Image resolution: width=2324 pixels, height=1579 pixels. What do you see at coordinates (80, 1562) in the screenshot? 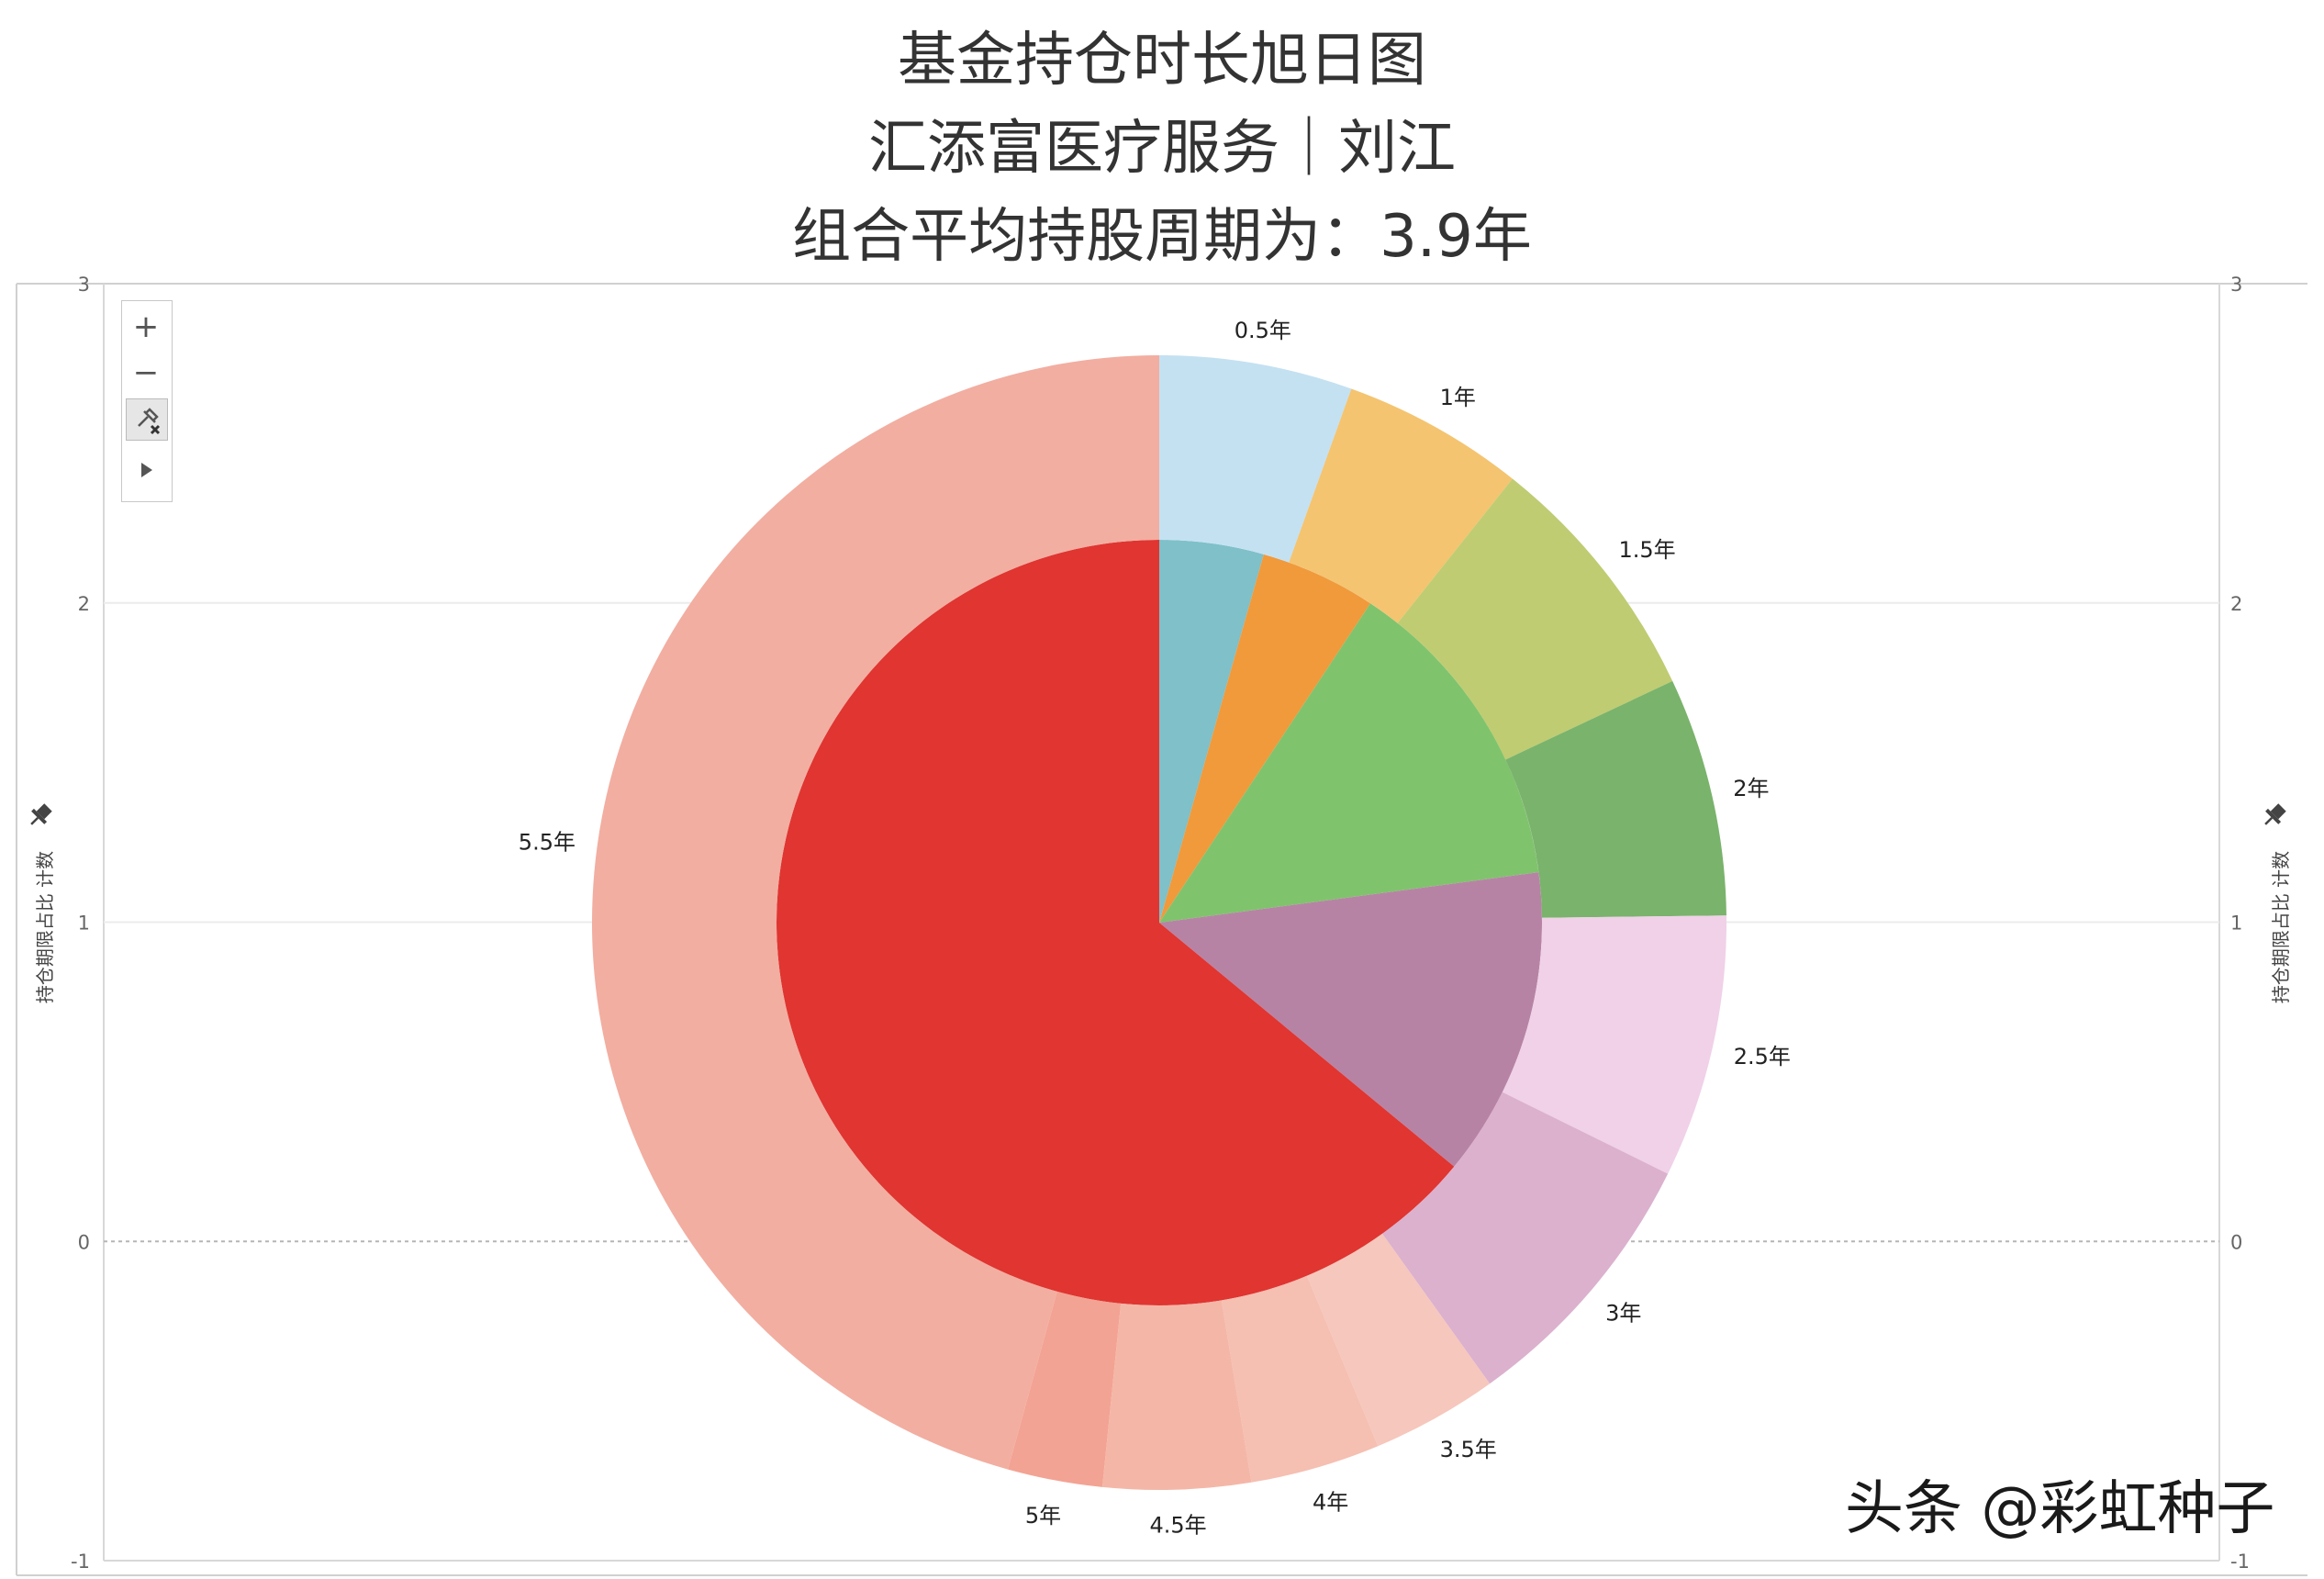
I see `left-tick-label: -1` at bounding box center [80, 1562].